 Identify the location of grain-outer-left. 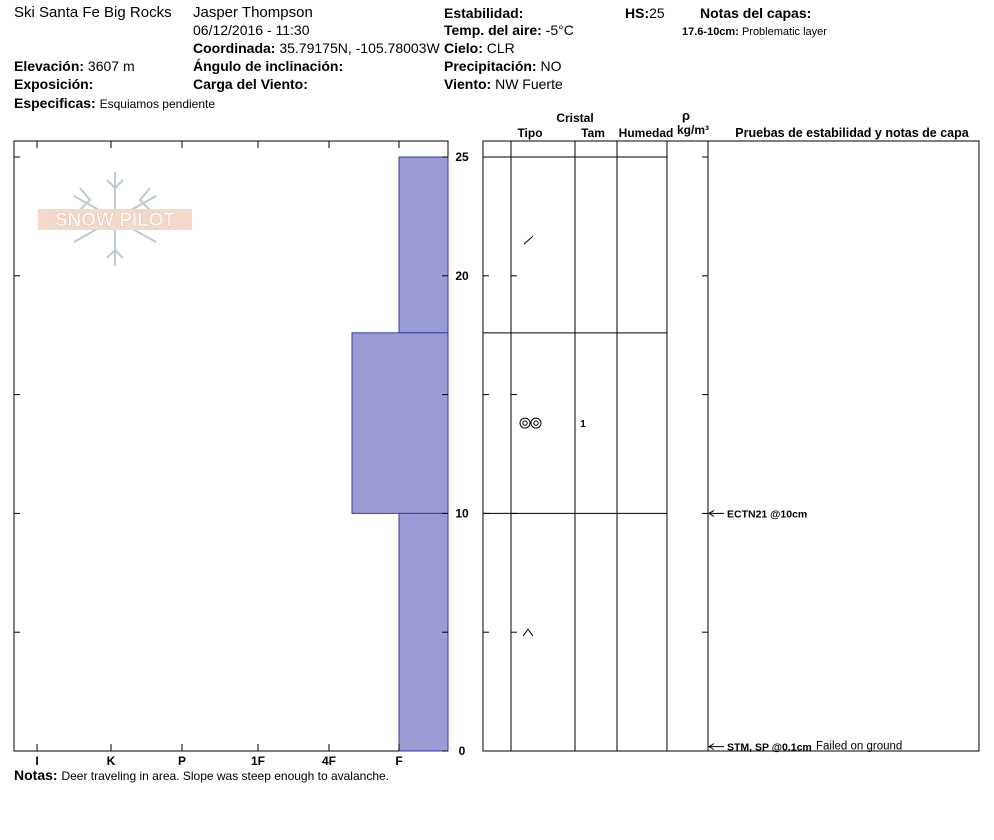
(525, 423).